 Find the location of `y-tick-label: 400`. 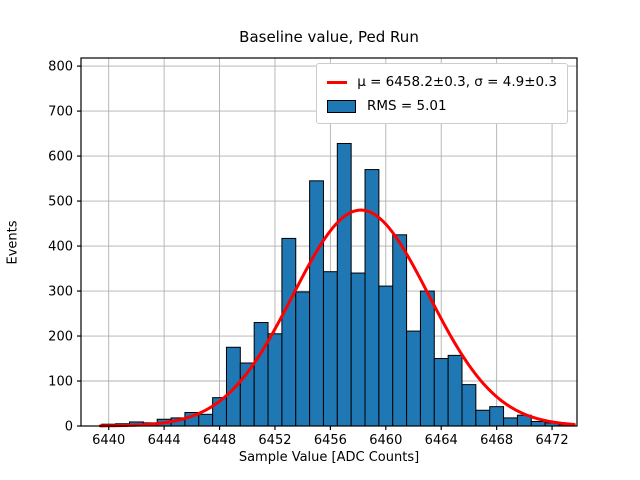

y-tick-label: 400 is located at coordinates (60, 247).